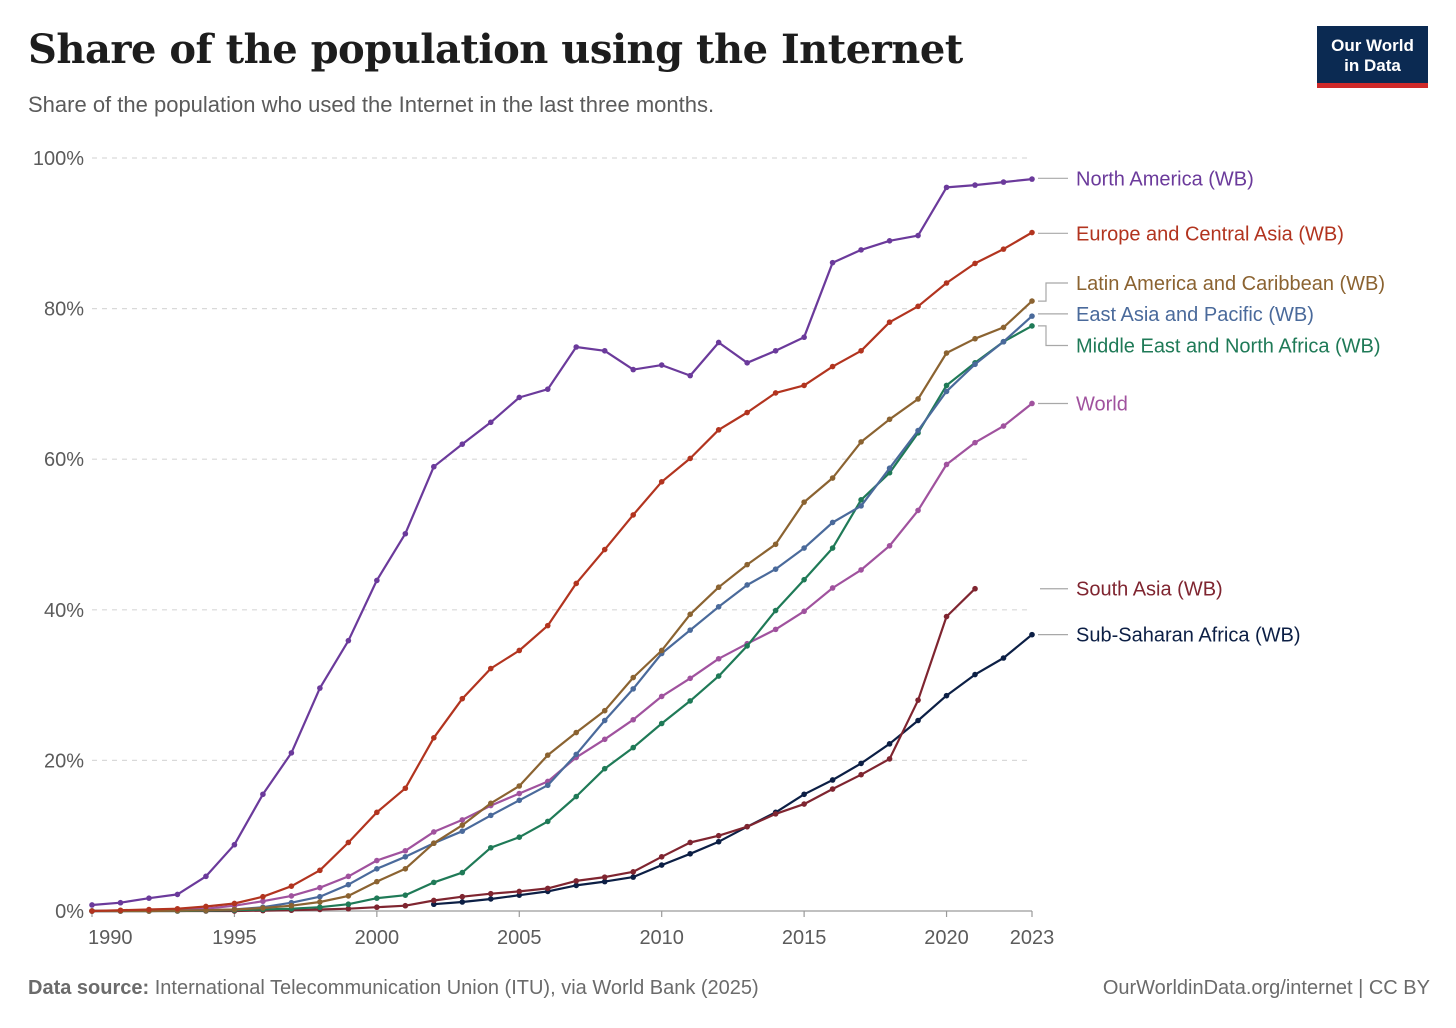 This screenshot has height=1028, width=1456. Describe the element at coordinates (1266, 988) in the screenshot. I see `footer-link: OurWorldinData.org/internet | CC BY` at that location.